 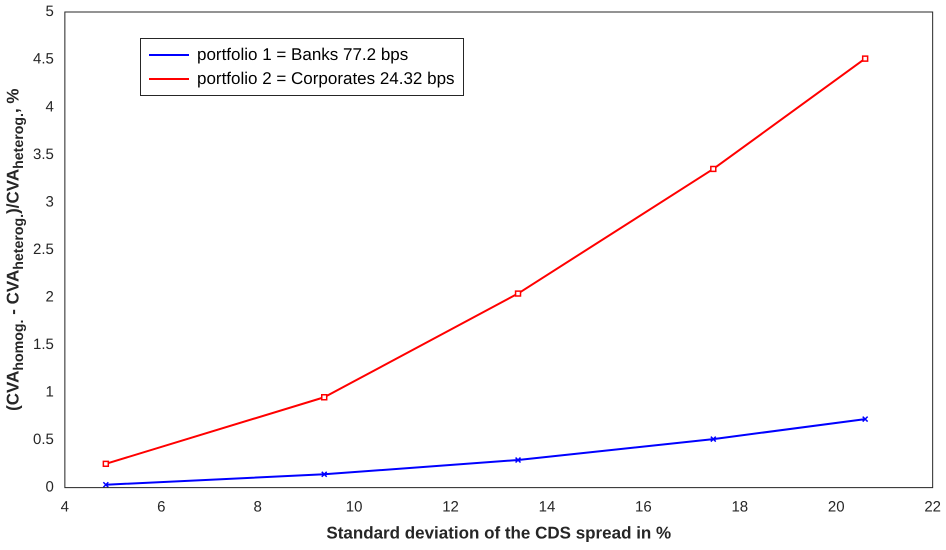 What do you see at coordinates (50, 392) in the screenshot?
I see `y-tick-label: 1` at bounding box center [50, 392].